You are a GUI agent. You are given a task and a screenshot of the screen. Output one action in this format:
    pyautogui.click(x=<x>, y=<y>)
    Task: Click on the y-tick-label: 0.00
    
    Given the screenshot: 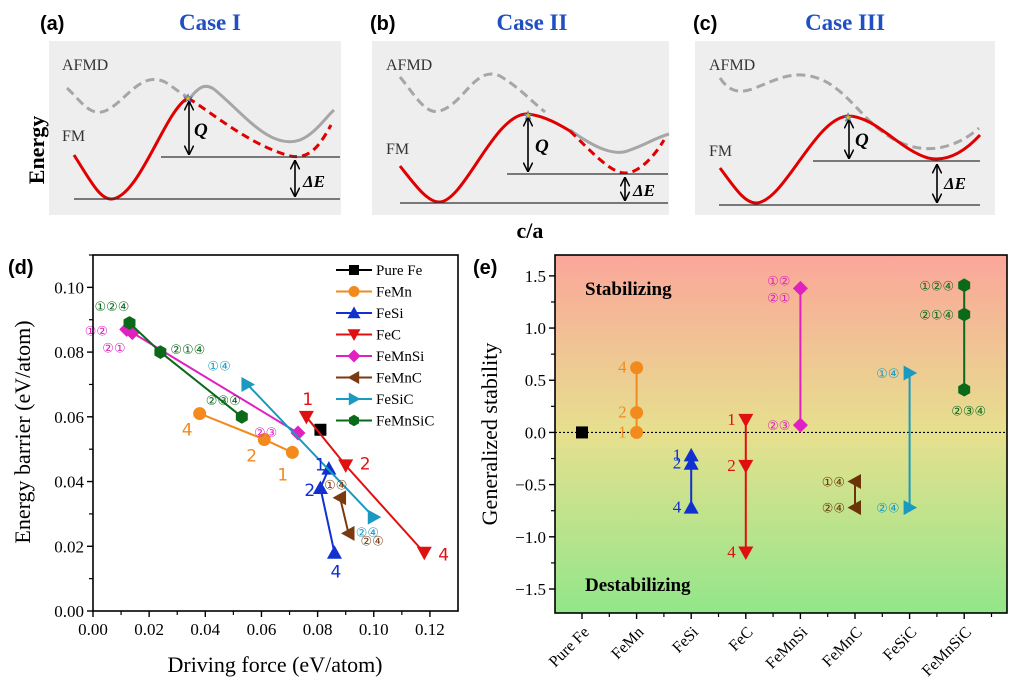 What is the action you would take?
    pyautogui.click(x=69, y=611)
    